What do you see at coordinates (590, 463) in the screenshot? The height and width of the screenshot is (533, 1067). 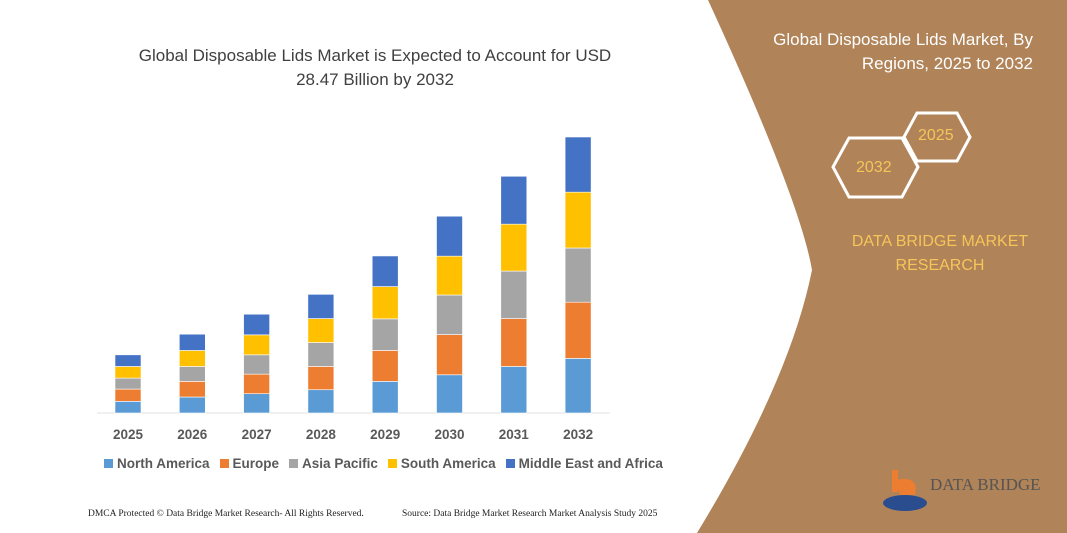 I see `legend-label: Middle East and Africa` at bounding box center [590, 463].